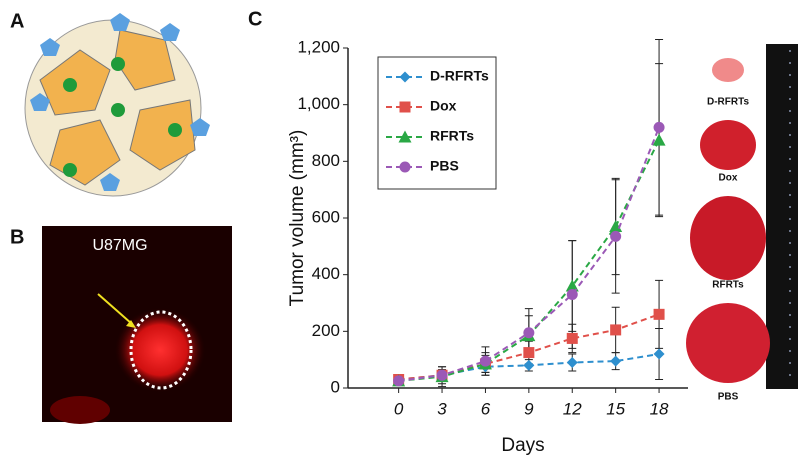 The image size is (800, 466). I want to click on y-tick-label: 800, so click(326, 160).